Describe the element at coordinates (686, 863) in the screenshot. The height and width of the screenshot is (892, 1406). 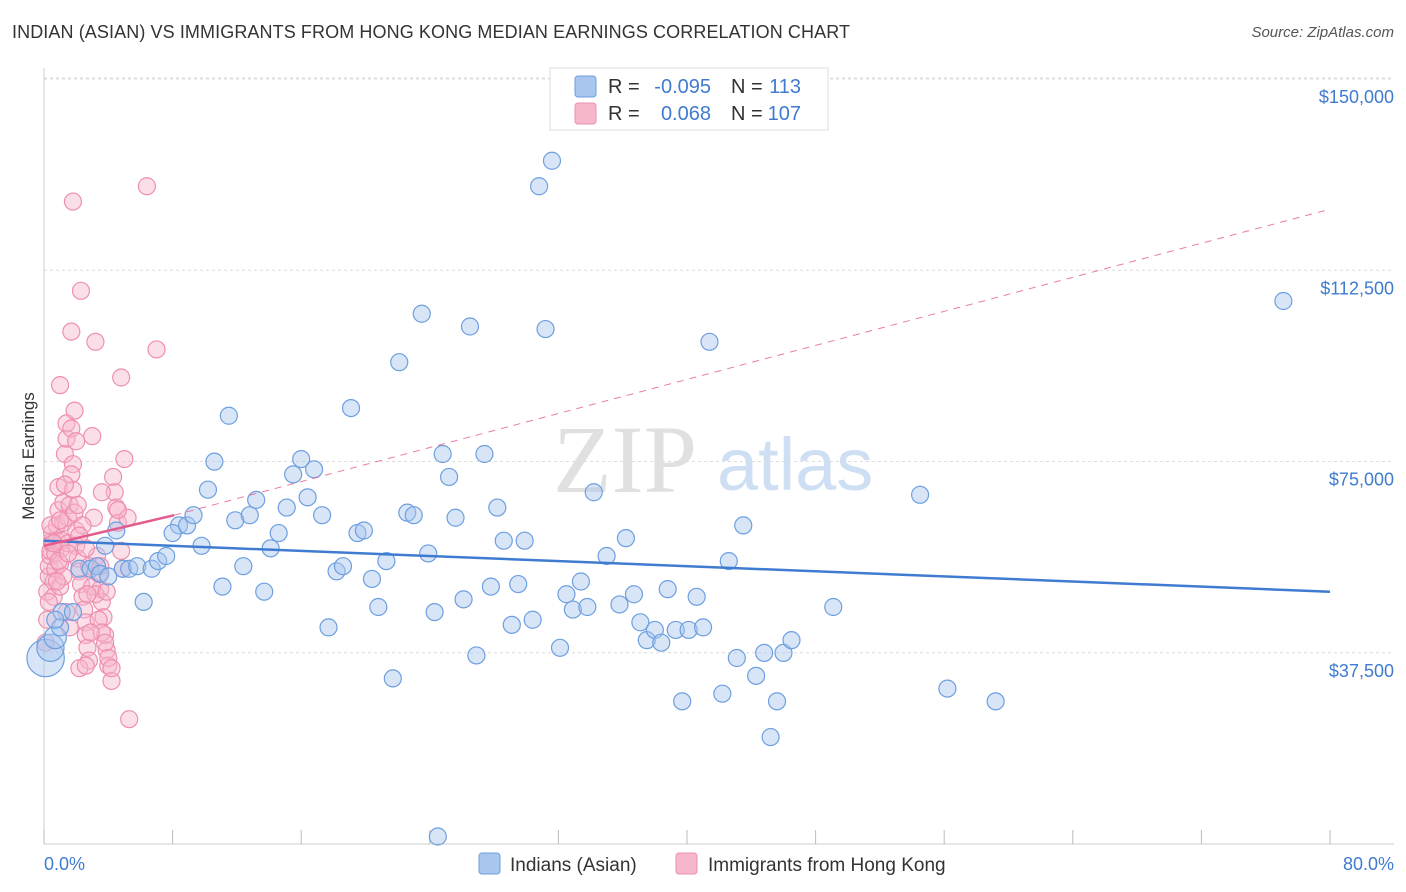
I see `bottom-legend-swatch-pink` at that location.